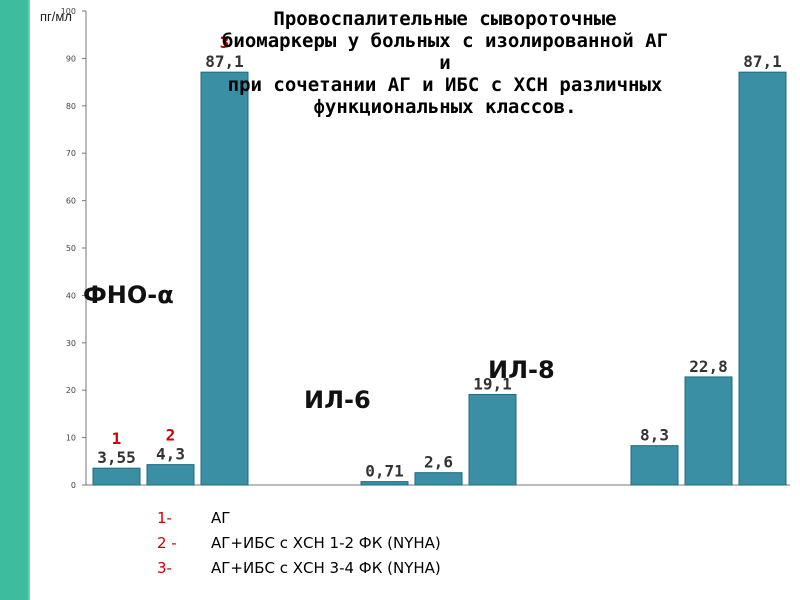 Image resolution: width=800 pixels, height=600 pixels. What do you see at coordinates (29, 300) in the screenshot?
I see `decorative-stripe-line` at bounding box center [29, 300].